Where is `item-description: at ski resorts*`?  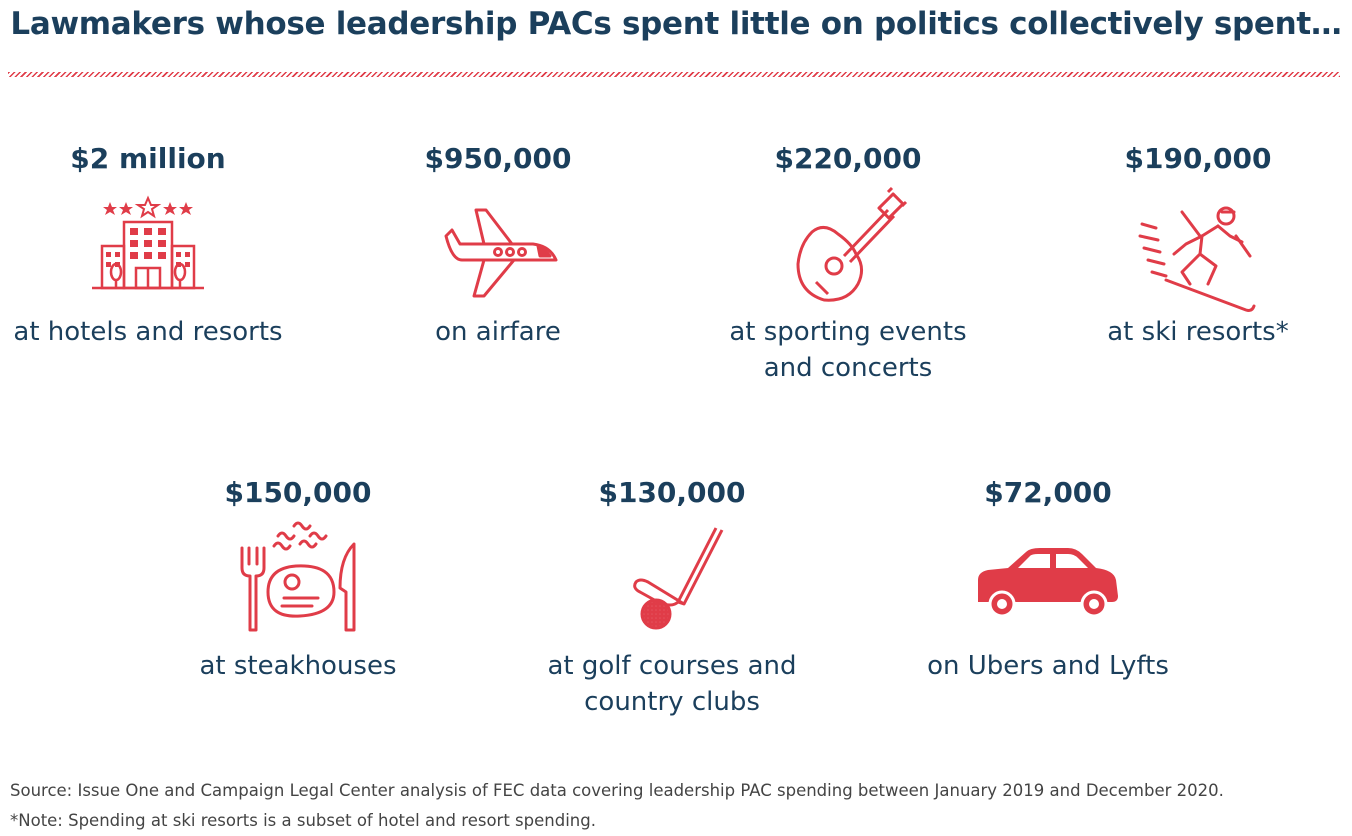
item-description: at ski resorts* is located at coordinates (1198, 332).